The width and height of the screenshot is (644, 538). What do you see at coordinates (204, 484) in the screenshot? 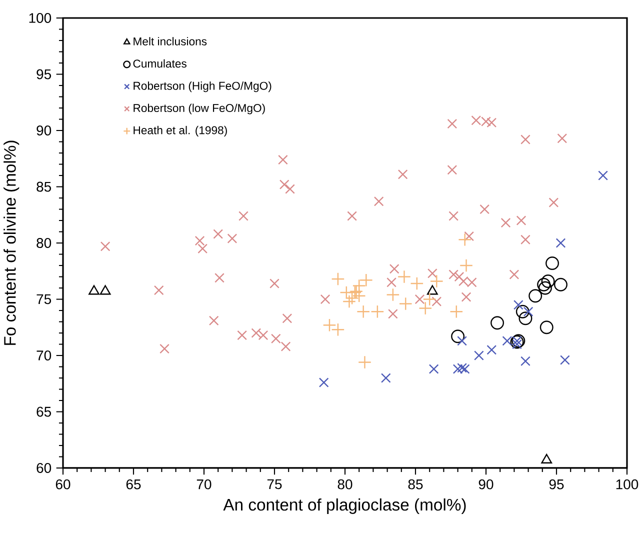
I see `x-tick-label: 70` at bounding box center [204, 484].